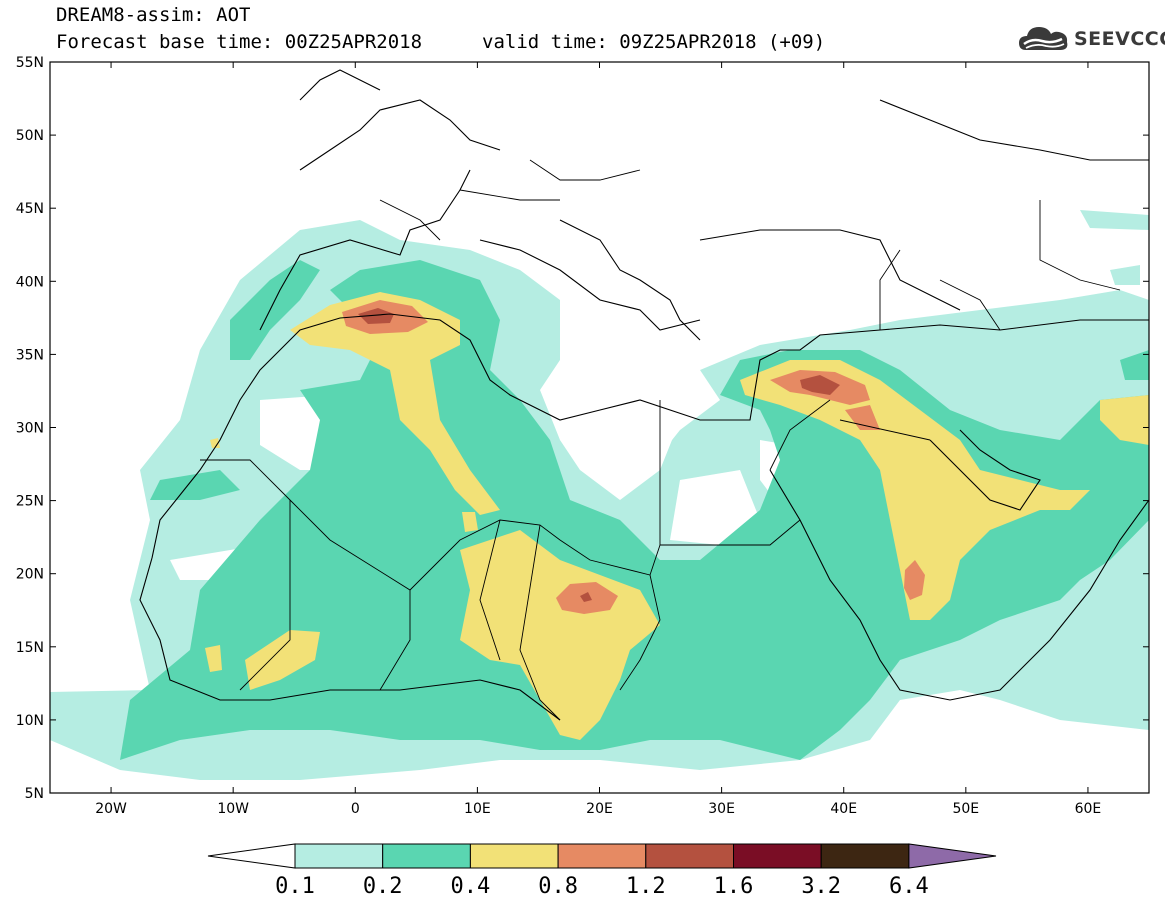 Image resolution: width=1165 pixels, height=905 pixels. I want to click on colorbar-label: 0.1, so click(295, 886).